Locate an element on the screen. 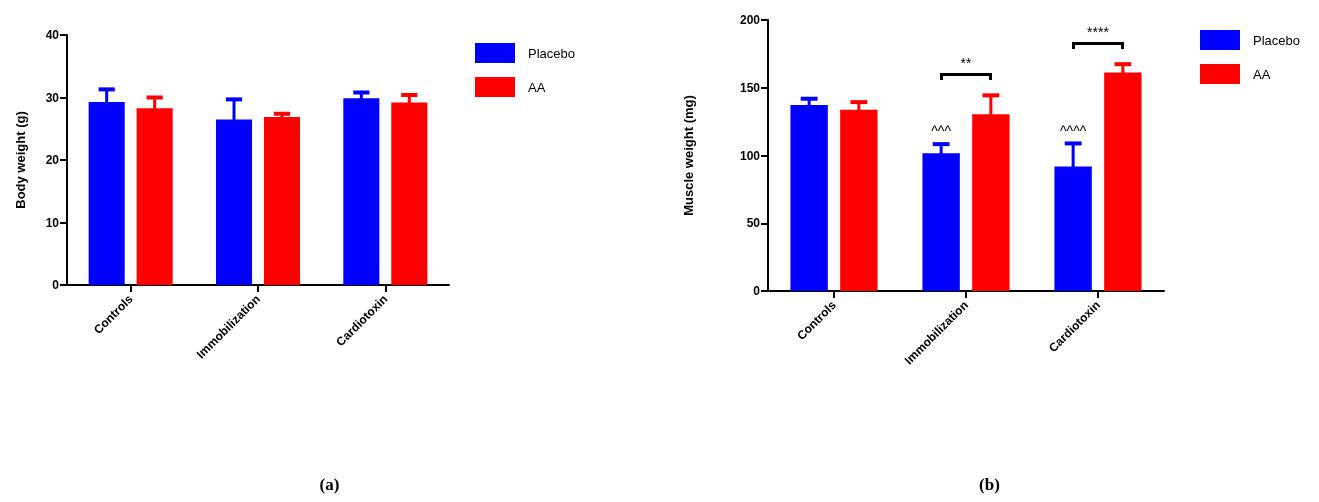  y-tick-label: 20 is located at coordinates (52, 160).